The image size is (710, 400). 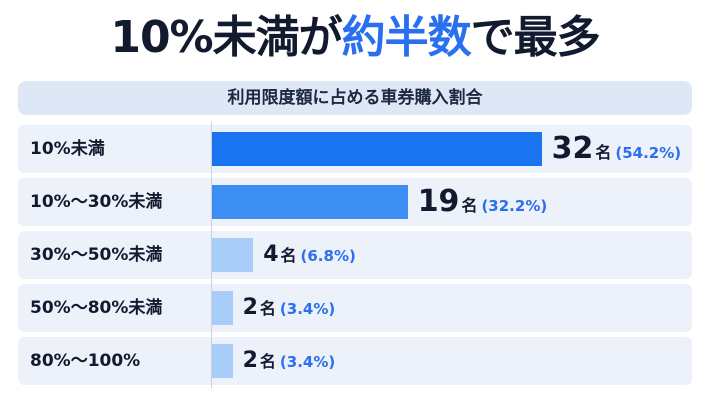 What do you see at coordinates (514, 206) in the screenshot?
I see `data-label-percent: (32.2%)` at bounding box center [514, 206].